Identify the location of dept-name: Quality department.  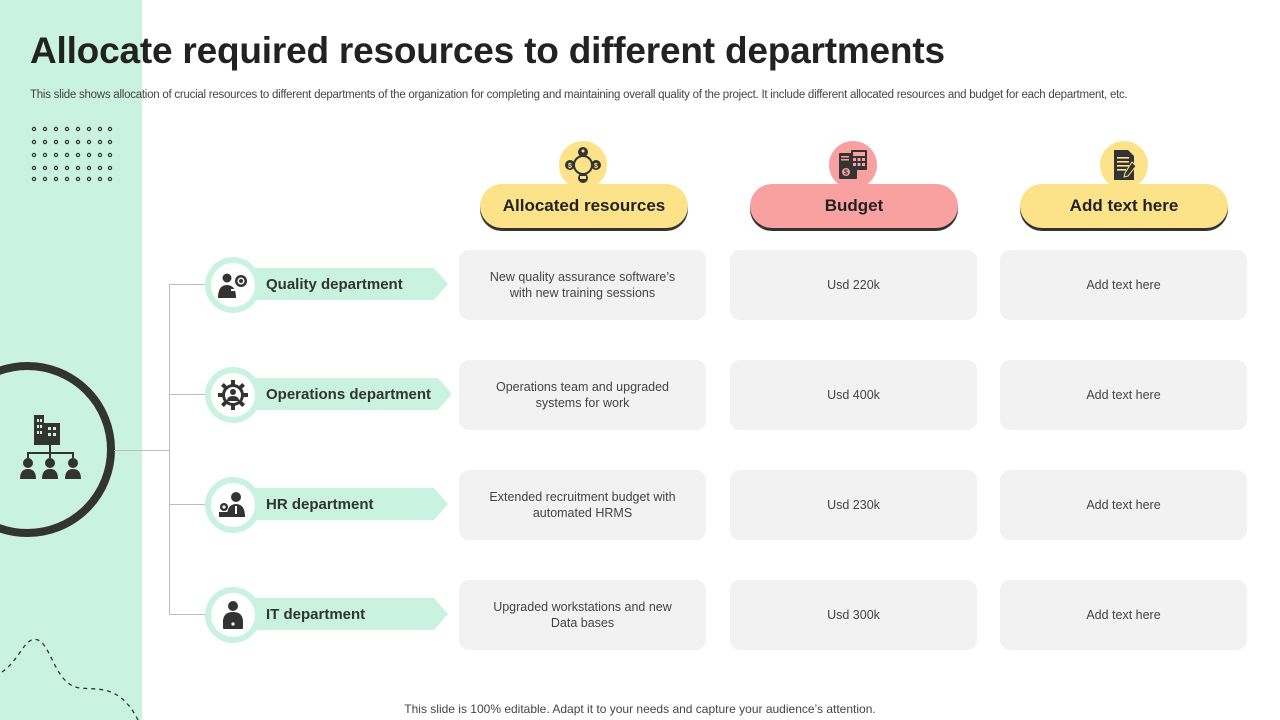
(334, 284).